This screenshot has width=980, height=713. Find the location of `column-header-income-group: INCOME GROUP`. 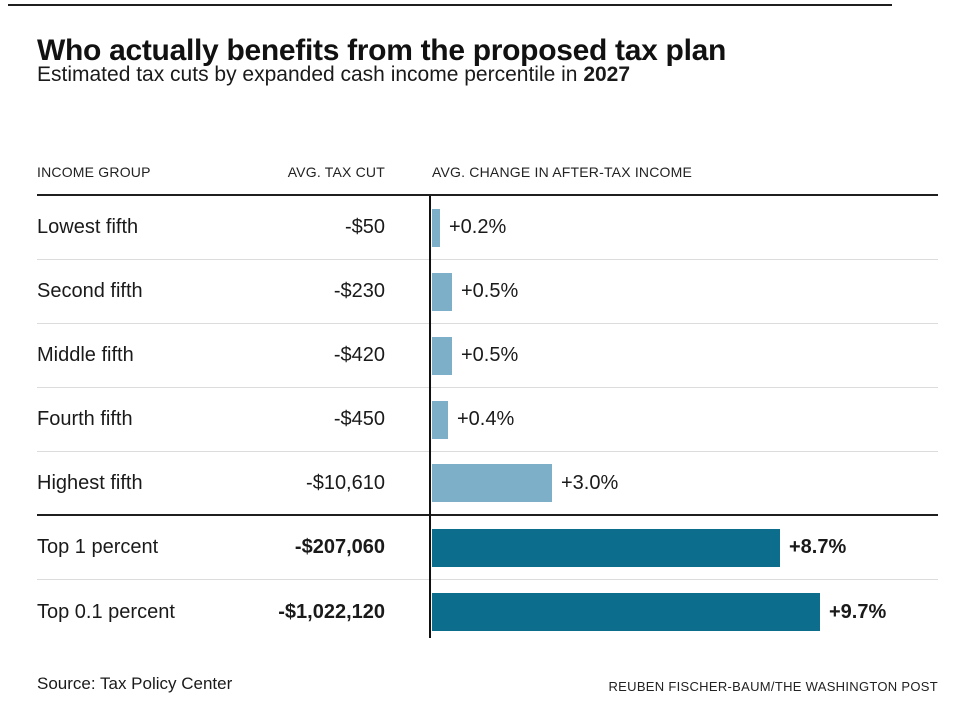

column-header-income-group: INCOME GROUP is located at coordinates (94, 172).